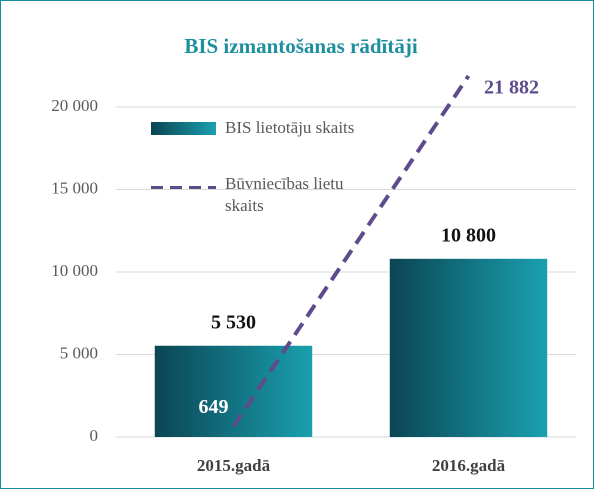 The width and height of the screenshot is (594, 489). What do you see at coordinates (183, 128) in the screenshot?
I see `legend-swatch` at bounding box center [183, 128].